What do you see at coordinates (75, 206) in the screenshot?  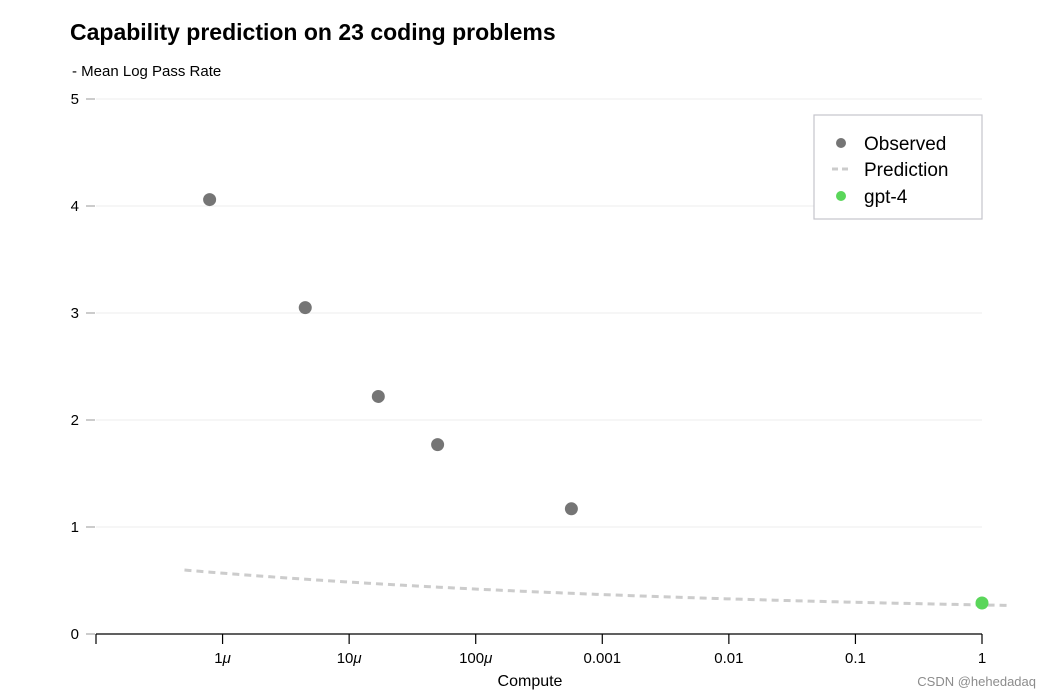 I see `y-tick-label: 4` at bounding box center [75, 206].